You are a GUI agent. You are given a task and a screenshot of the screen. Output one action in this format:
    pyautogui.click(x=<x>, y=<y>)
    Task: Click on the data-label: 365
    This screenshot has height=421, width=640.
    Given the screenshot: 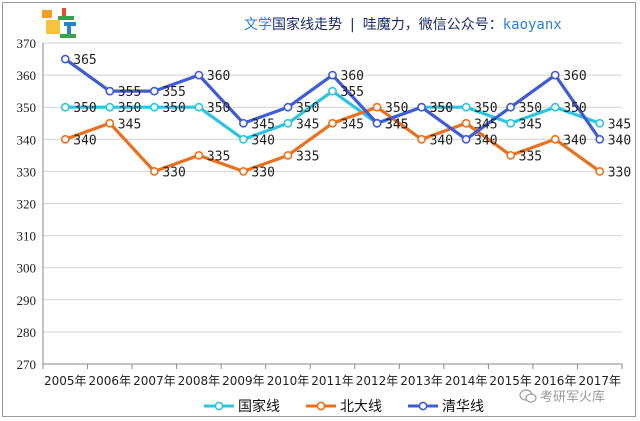 What is the action you would take?
    pyautogui.click(x=84, y=60)
    